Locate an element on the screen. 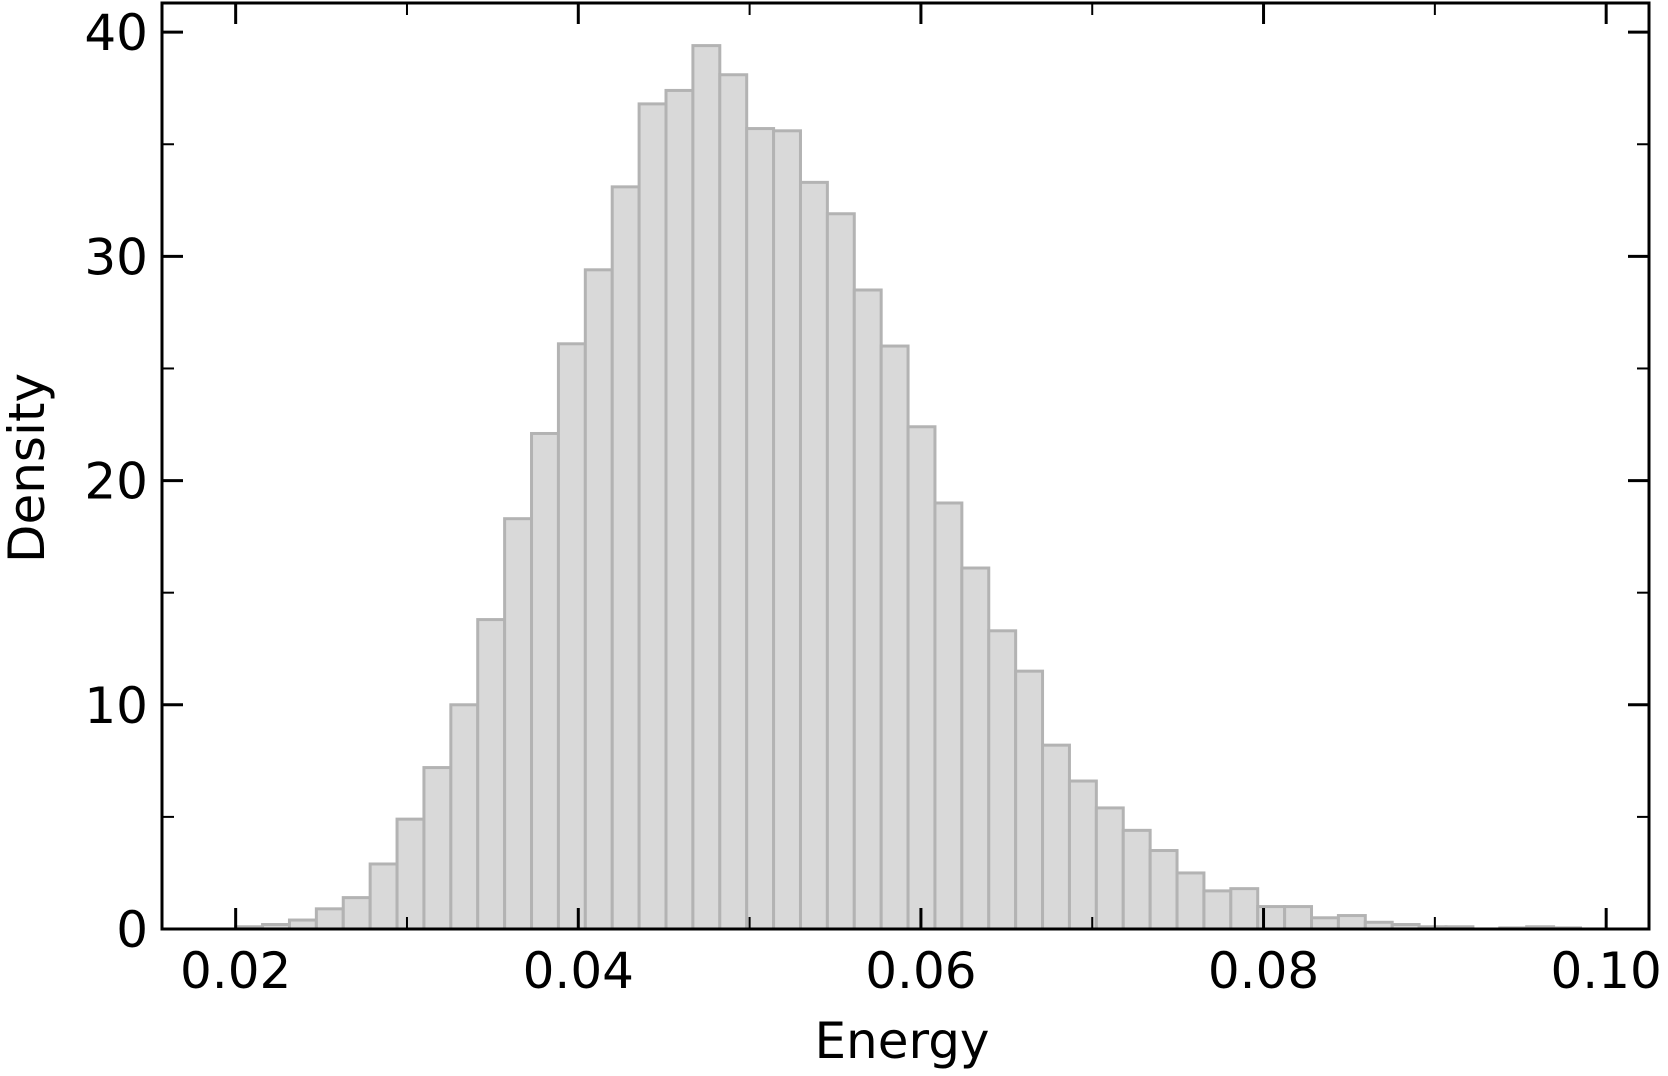 Image resolution: width=1668 pixels, height=1076 pixels. x-tick-label: 0.04 is located at coordinates (578, 971).